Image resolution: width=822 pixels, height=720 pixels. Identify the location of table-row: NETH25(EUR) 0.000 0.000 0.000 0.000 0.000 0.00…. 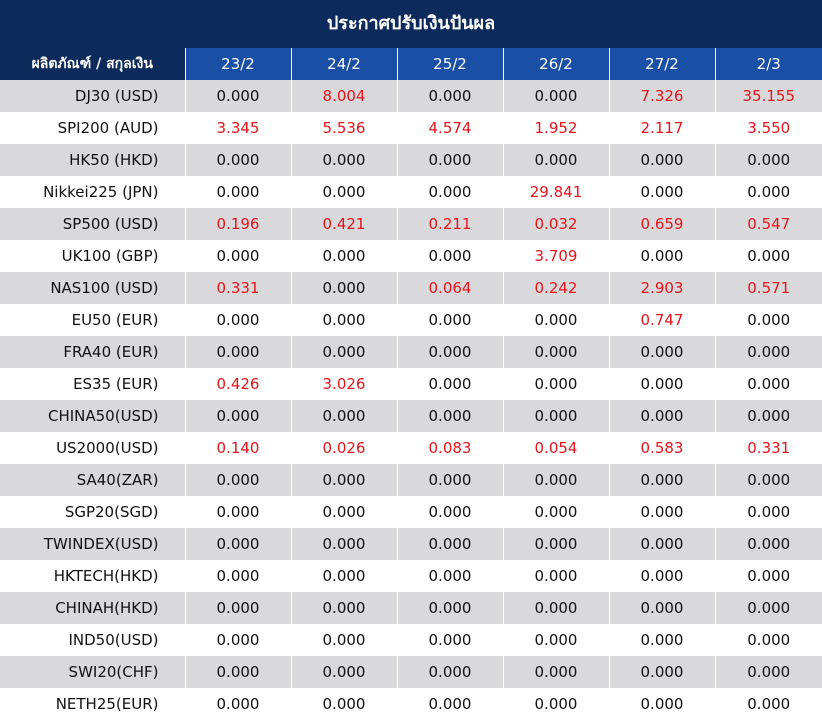
(411, 704).